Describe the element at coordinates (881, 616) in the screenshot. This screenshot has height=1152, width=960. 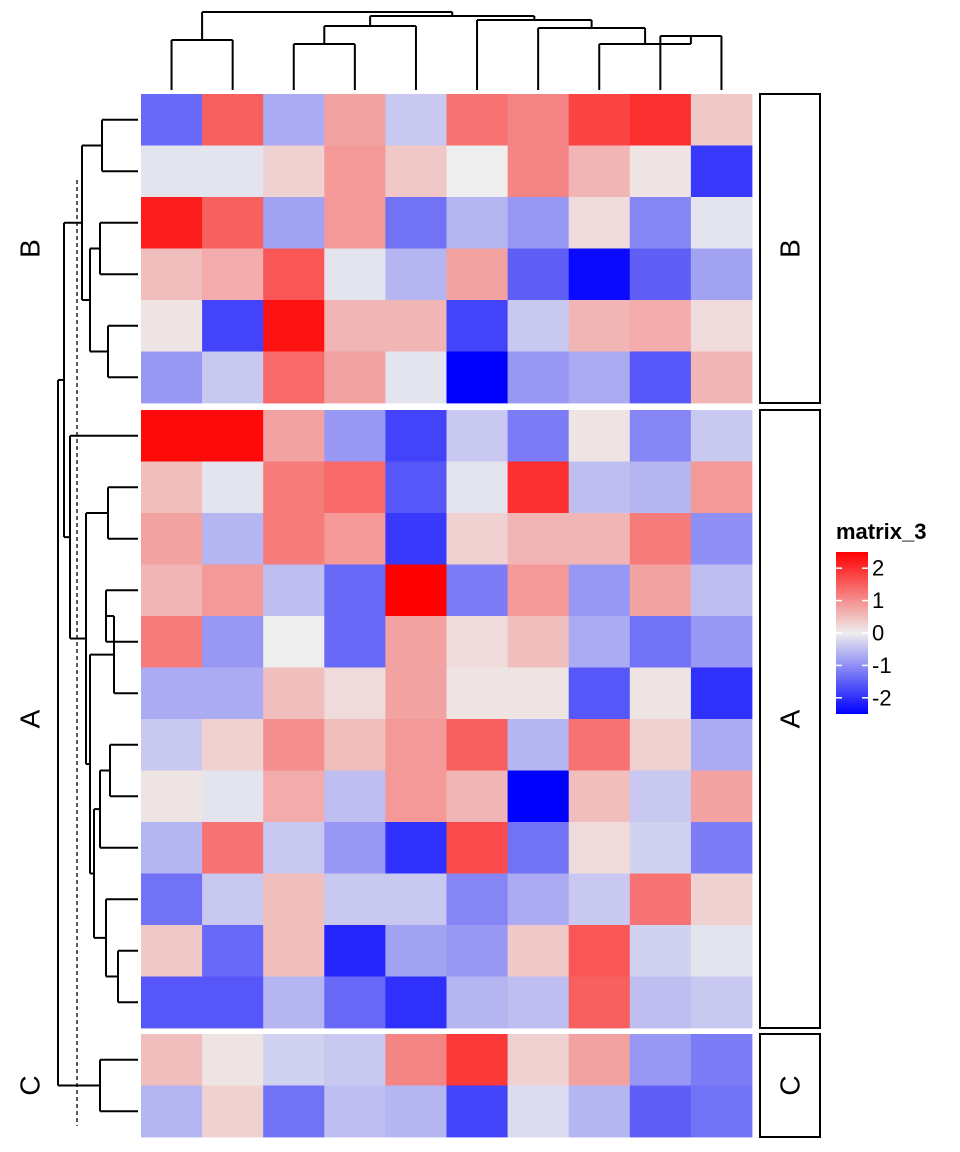
I see `color-legend: matrix_3 2 1 0 -1 -2` at that location.